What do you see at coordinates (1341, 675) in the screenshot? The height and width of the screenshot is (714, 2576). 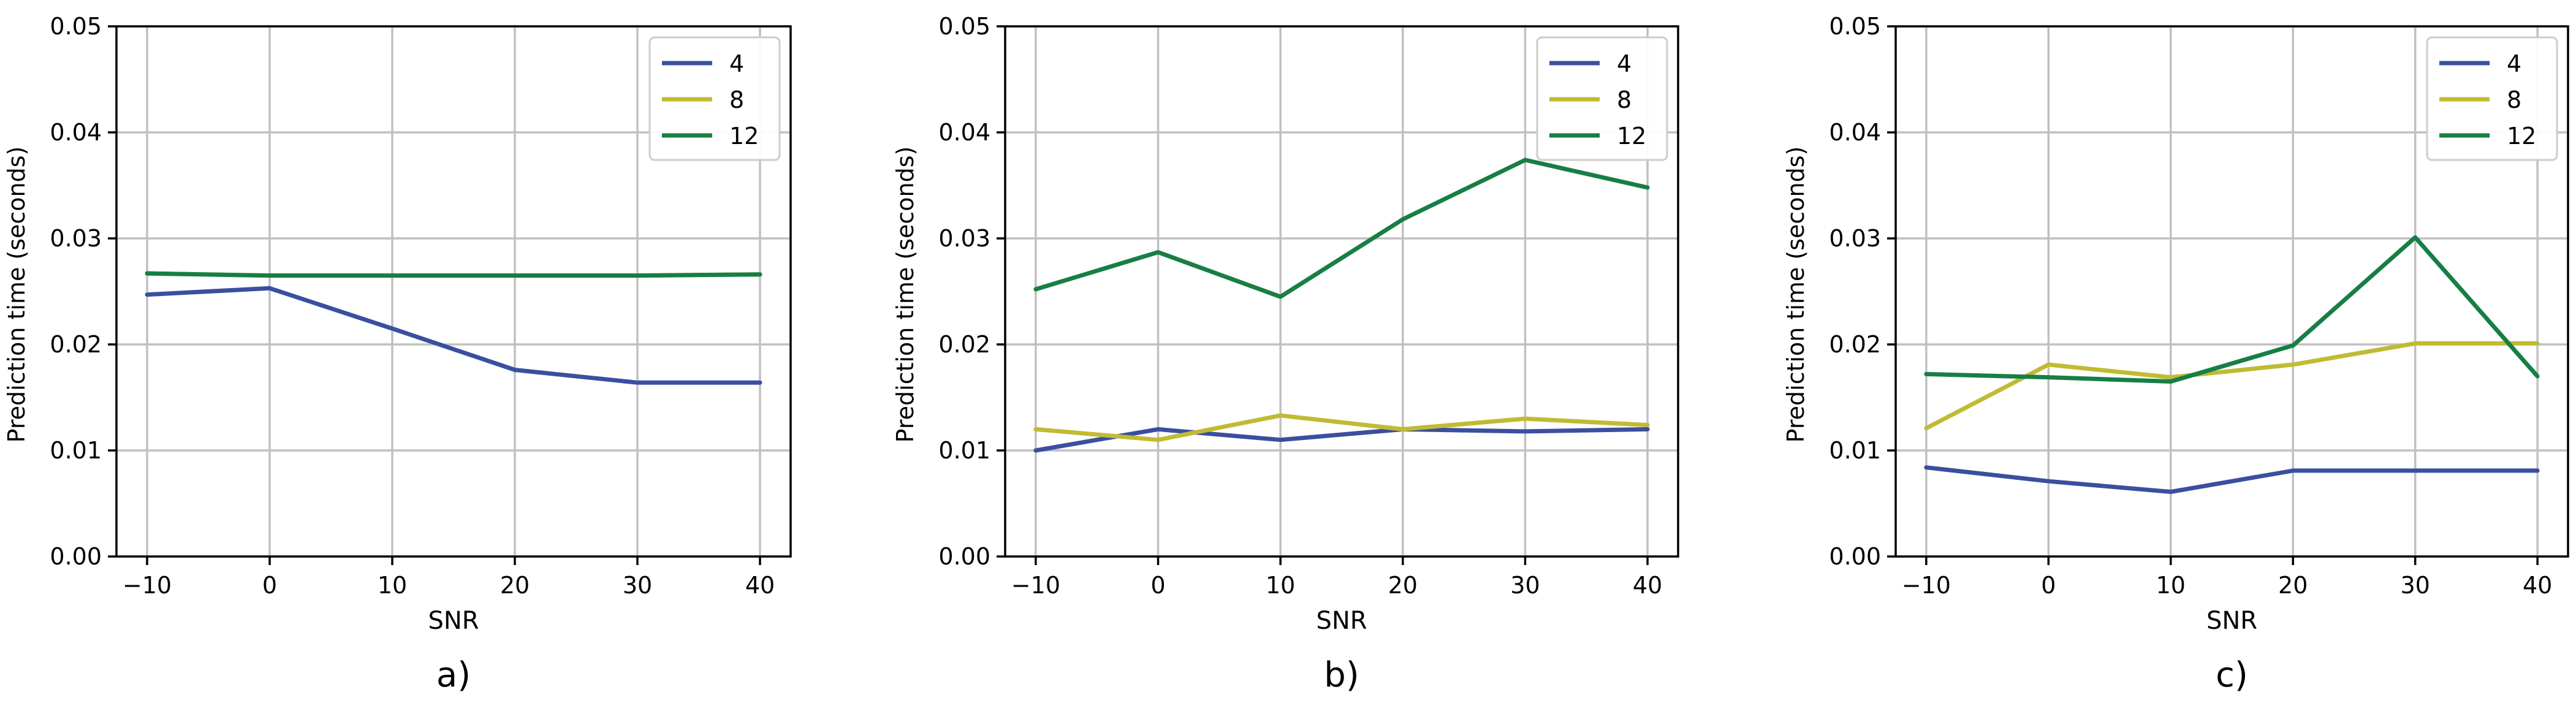 I see `panel-label: b)` at bounding box center [1341, 675].